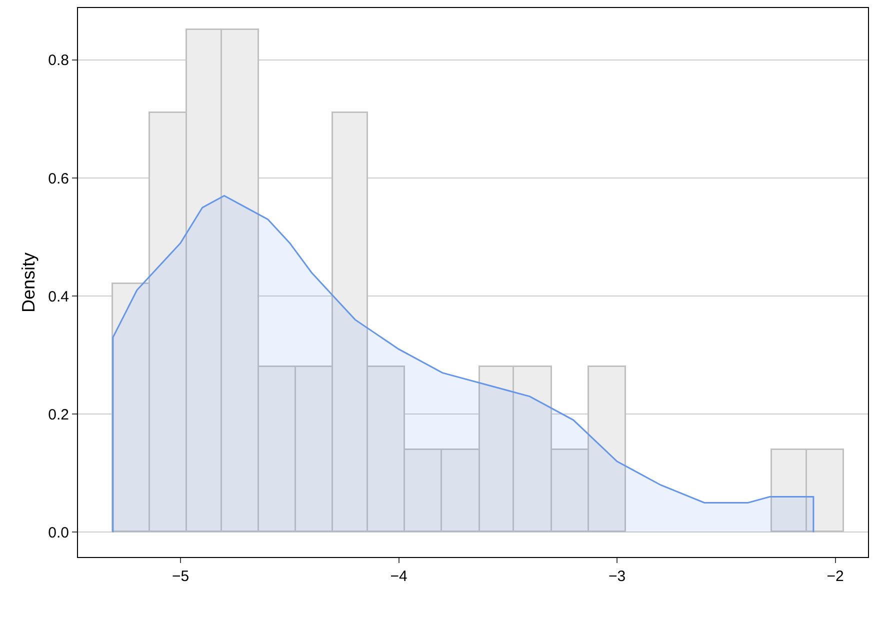  Describe the element at coordinates (617, 576) in the screenshot. I see `x-tick-label: −3` at that location.